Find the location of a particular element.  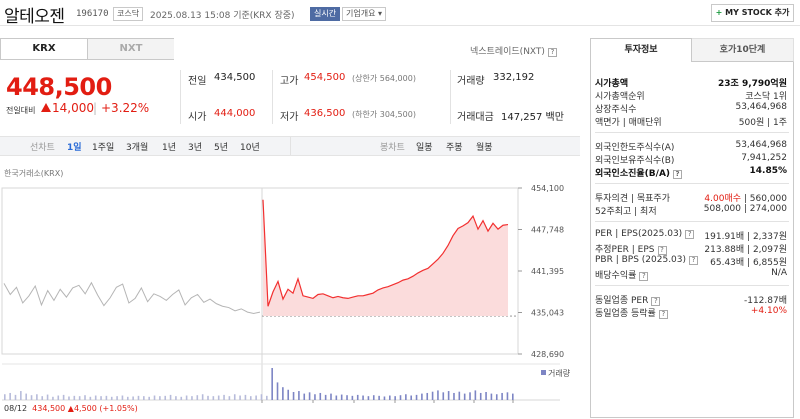

realtime-button: 실시간 is located at coordinates (325, 14).